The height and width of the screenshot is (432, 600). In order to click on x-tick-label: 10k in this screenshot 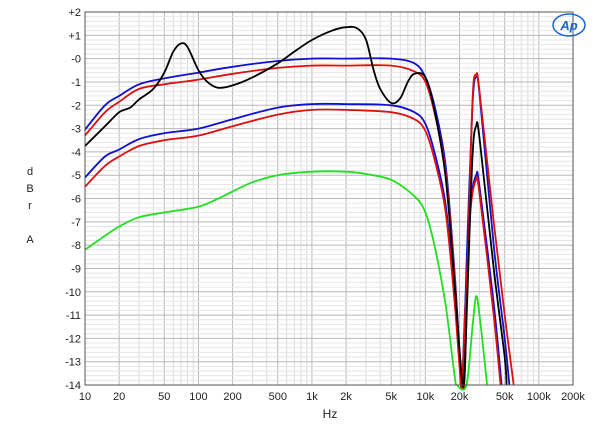, I will do `click(426, 397)`.